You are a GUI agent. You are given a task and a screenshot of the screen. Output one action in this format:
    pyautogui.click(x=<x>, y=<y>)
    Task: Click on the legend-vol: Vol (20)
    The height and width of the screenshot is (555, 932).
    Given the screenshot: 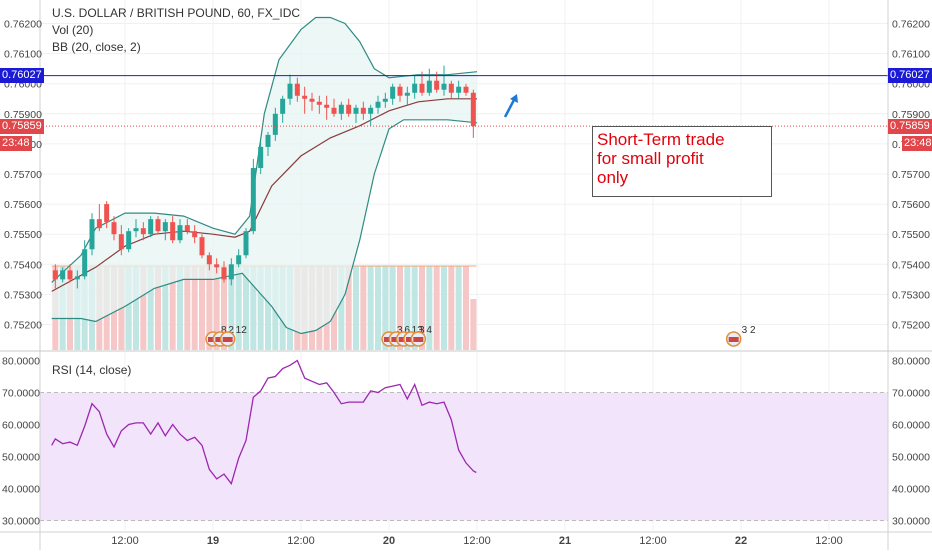 What is the action you would take?
    pyautogui.click(x=73, y=30)
    